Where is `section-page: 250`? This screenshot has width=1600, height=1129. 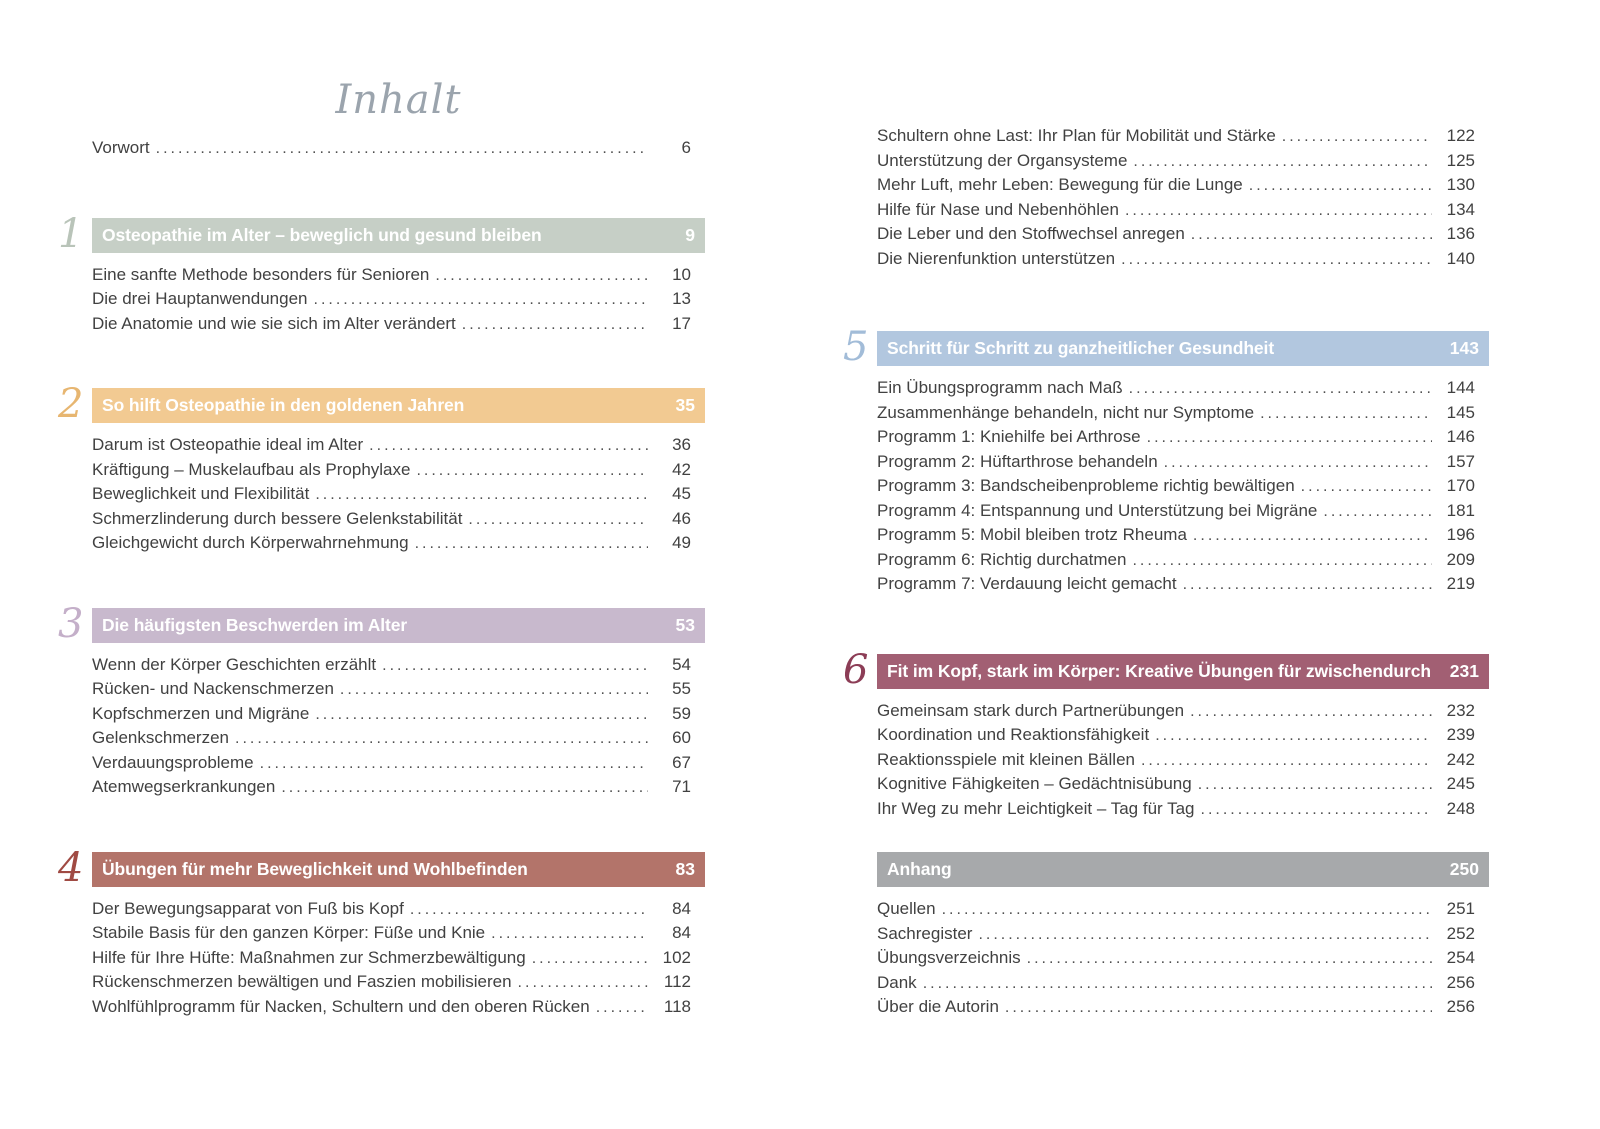
section-page: 250 is located at coordinates (1464, 869).